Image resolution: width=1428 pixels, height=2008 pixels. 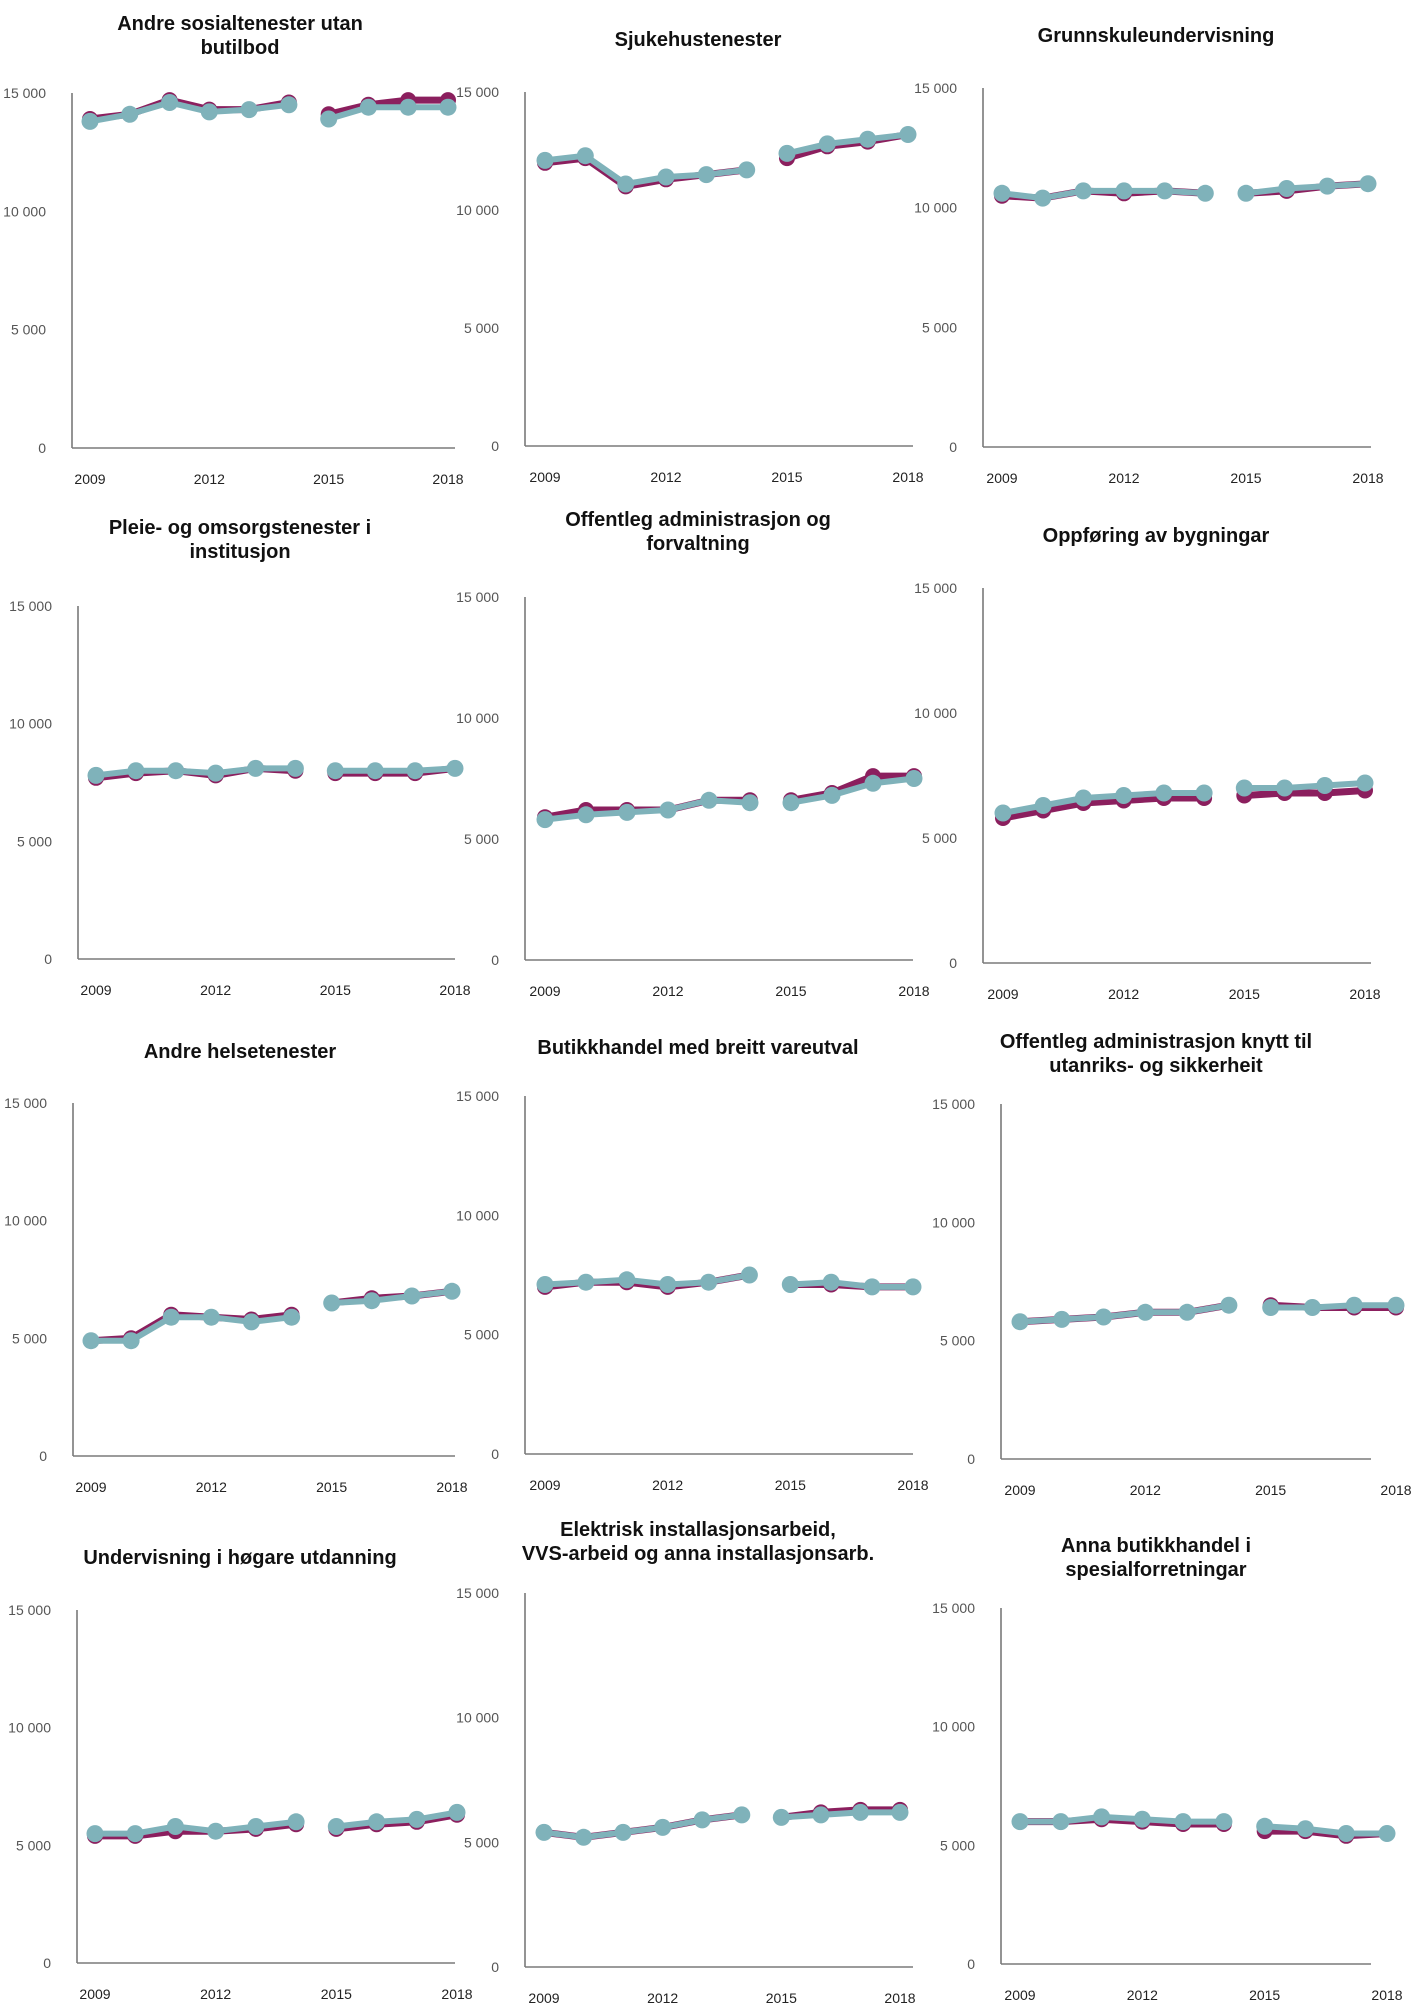 What do you see at coordinates (1156, 1558) in the screenshot?
I see `chart-title: Anna butikkhandel i spesialforretningar` at bounding box center [1156, 1558].